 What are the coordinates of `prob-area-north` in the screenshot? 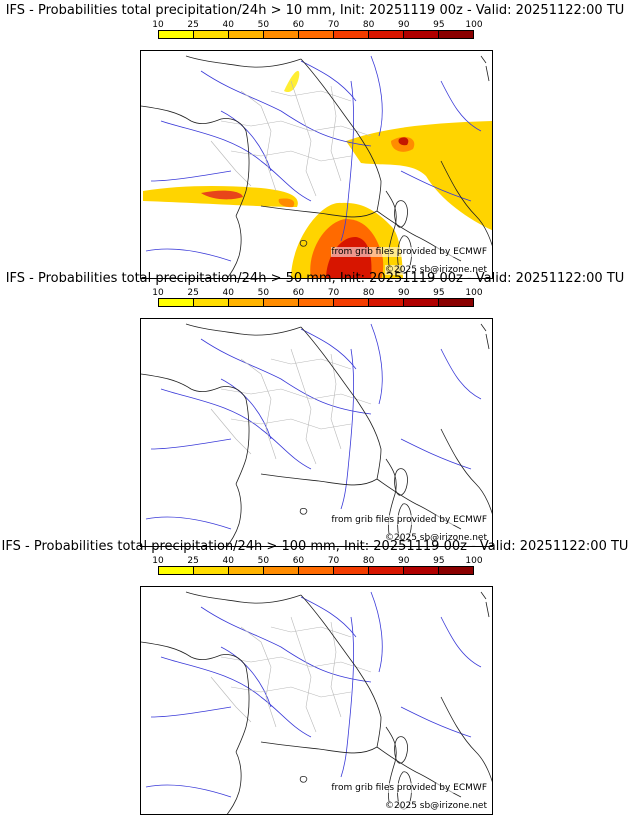 It's located at (292, 81).